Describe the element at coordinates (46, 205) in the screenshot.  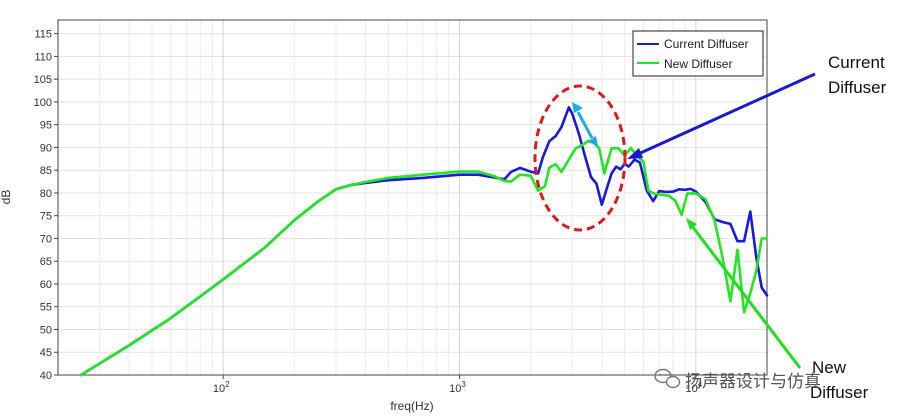
I see `y-axis-ticks: 40 45 50 55 60 65 70 75 80 85 90 95 100 105 110 115` at that location.